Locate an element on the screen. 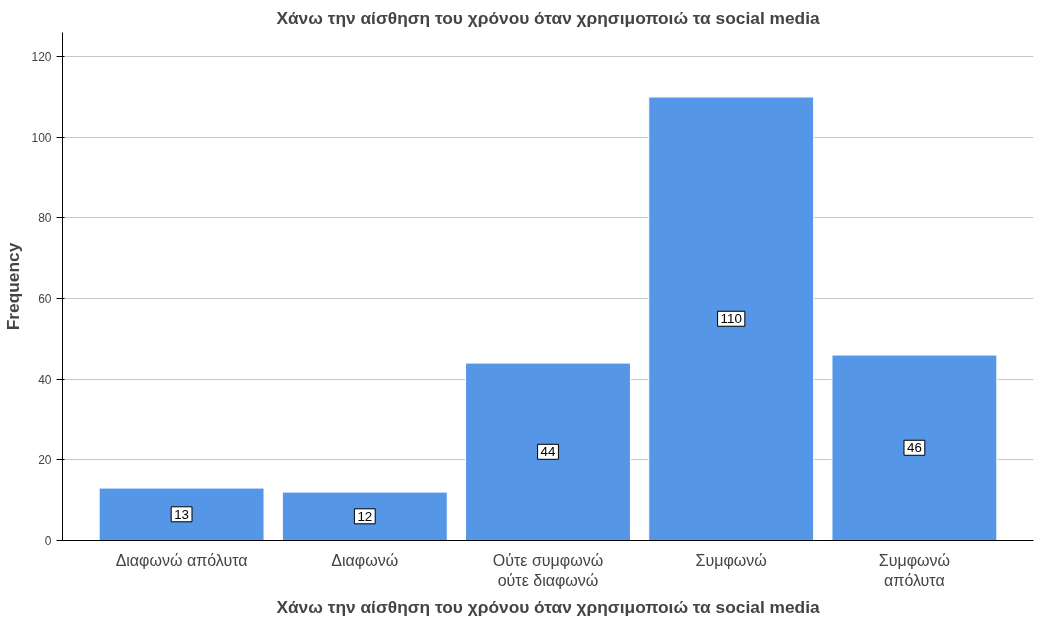 This screenshot has width=1053, height=619. data-label: 12 is located at coordinates (365, 516).